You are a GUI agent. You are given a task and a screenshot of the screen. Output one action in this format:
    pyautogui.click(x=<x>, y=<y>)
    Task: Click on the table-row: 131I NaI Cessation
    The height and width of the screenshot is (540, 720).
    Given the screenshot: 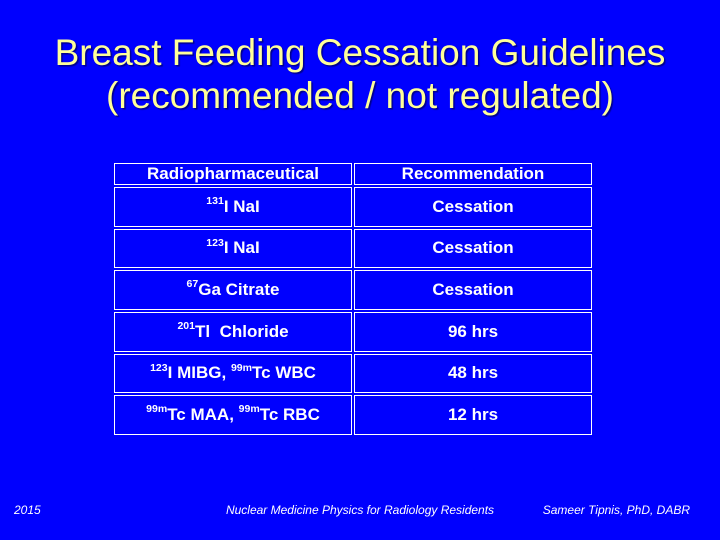 What is the action you would take?
    pyautogui.click(x=353, y=207)
    